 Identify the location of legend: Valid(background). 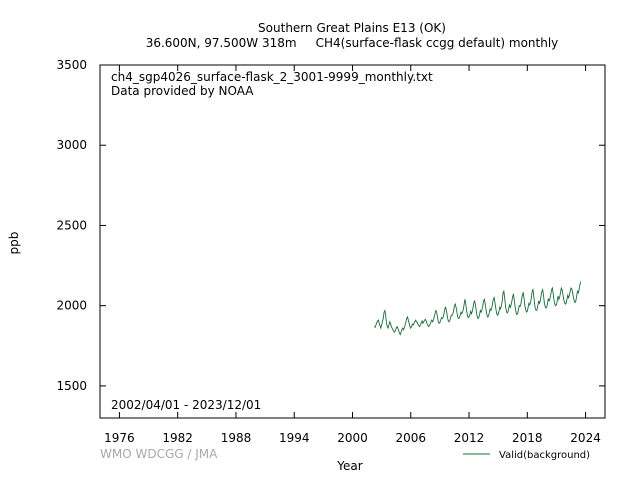
(526, 455).